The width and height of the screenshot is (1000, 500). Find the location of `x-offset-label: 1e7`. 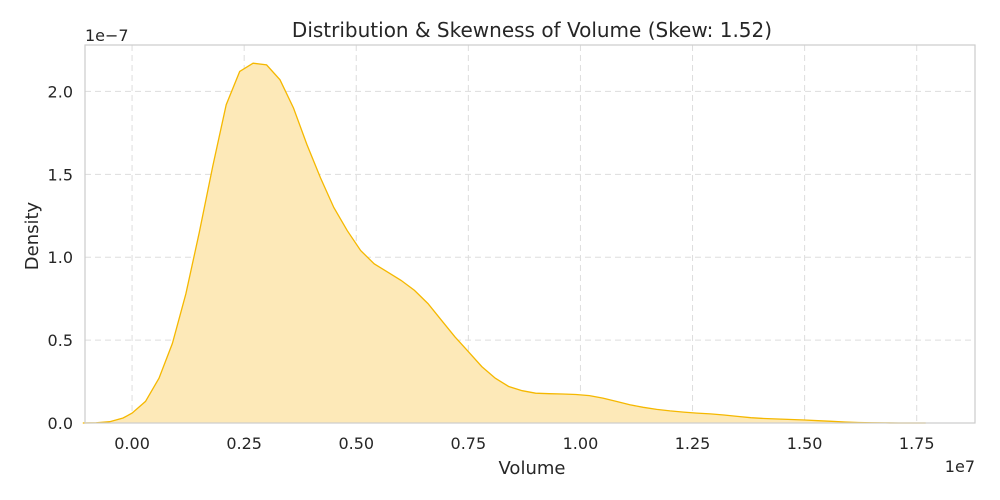

x-offset-label: 1e7 is located at coordinates (960, 466).